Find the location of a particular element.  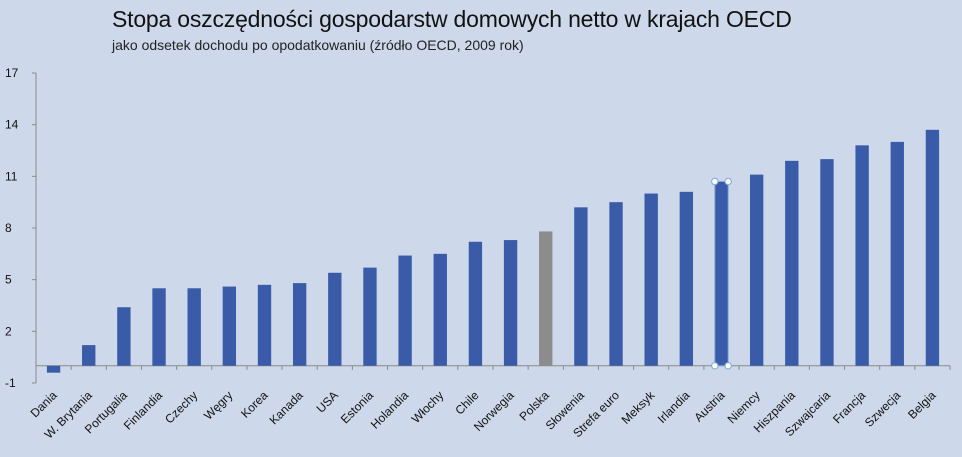

bar-szwecja is located at coordinates (897, 253).